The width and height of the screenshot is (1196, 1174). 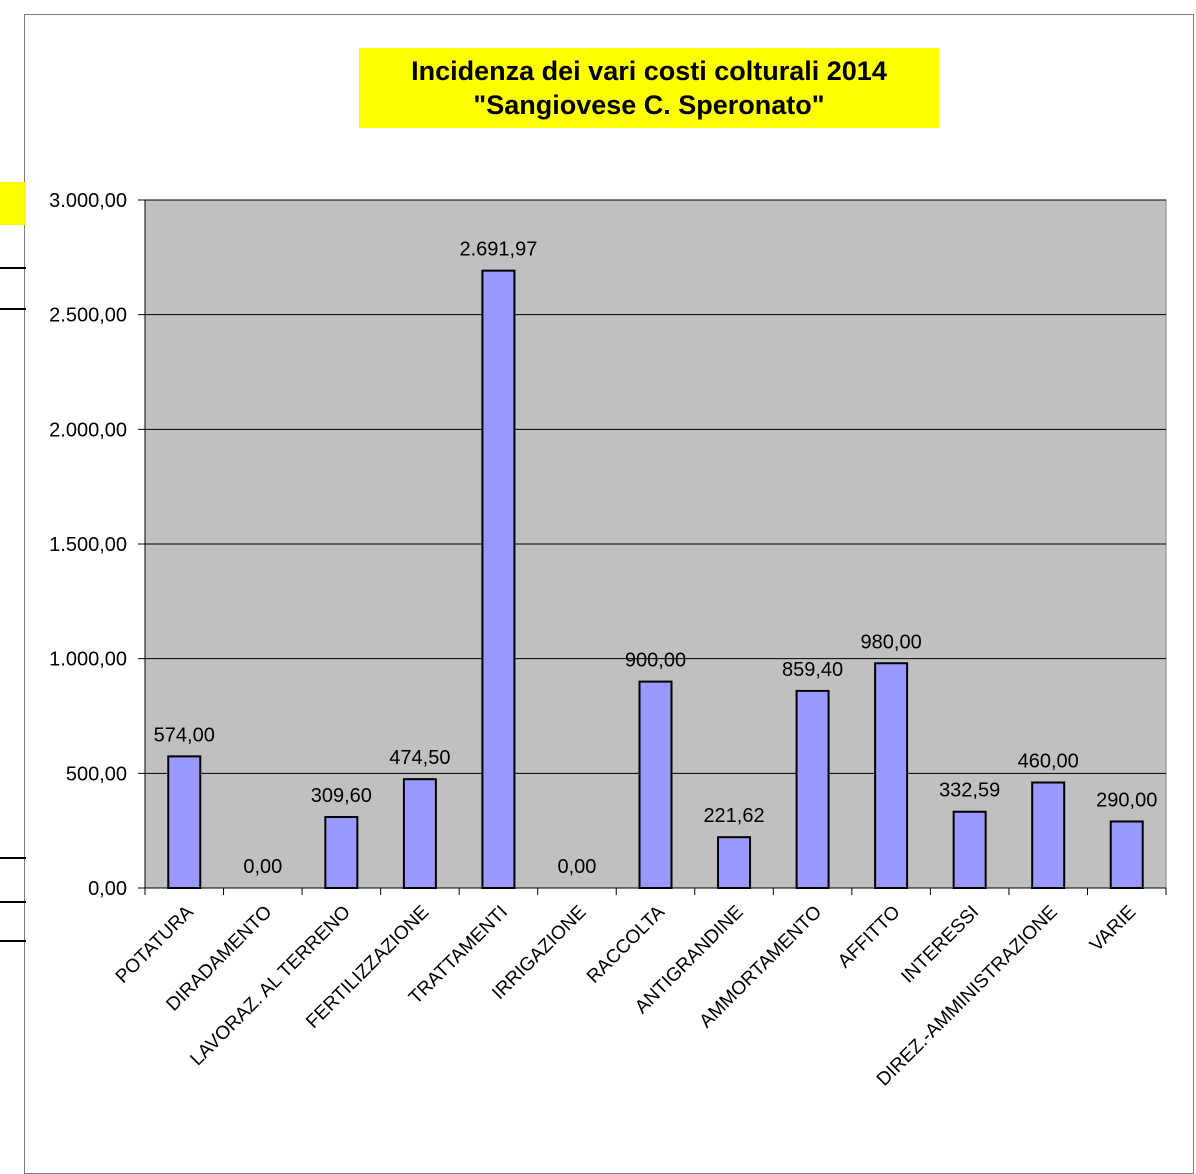 What do you see at coordinates (419, 758) in the screenshot?
I see `data-label: 474,50` at bounding box center [419, 758].